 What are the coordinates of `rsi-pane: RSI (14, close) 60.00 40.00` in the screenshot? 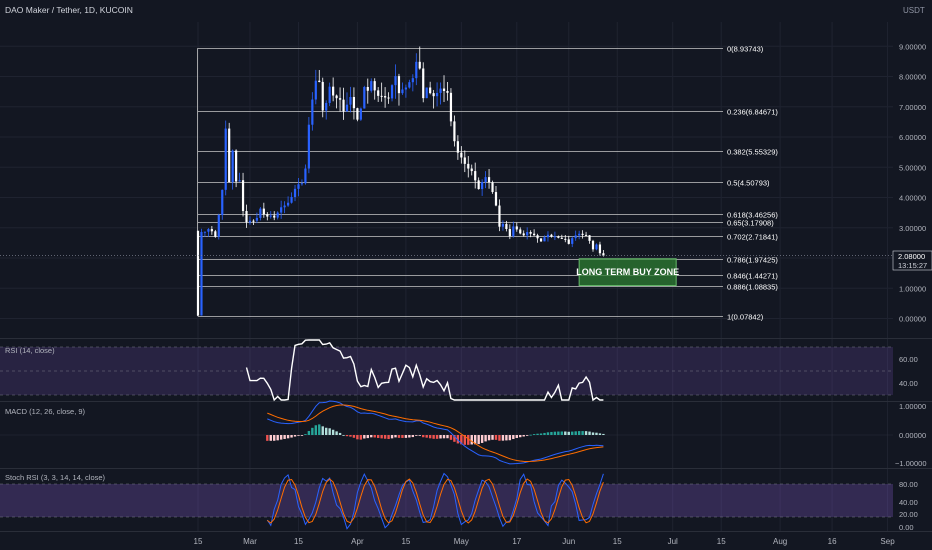 It's located at (459, 370).